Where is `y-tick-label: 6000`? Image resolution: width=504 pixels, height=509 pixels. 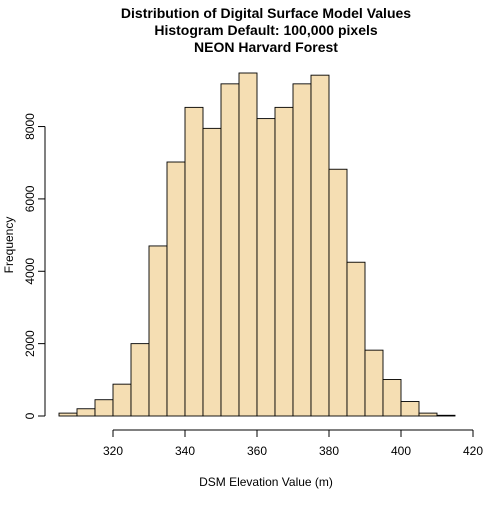 y-tick-label: 6000 is located at coordinates (30, 198).